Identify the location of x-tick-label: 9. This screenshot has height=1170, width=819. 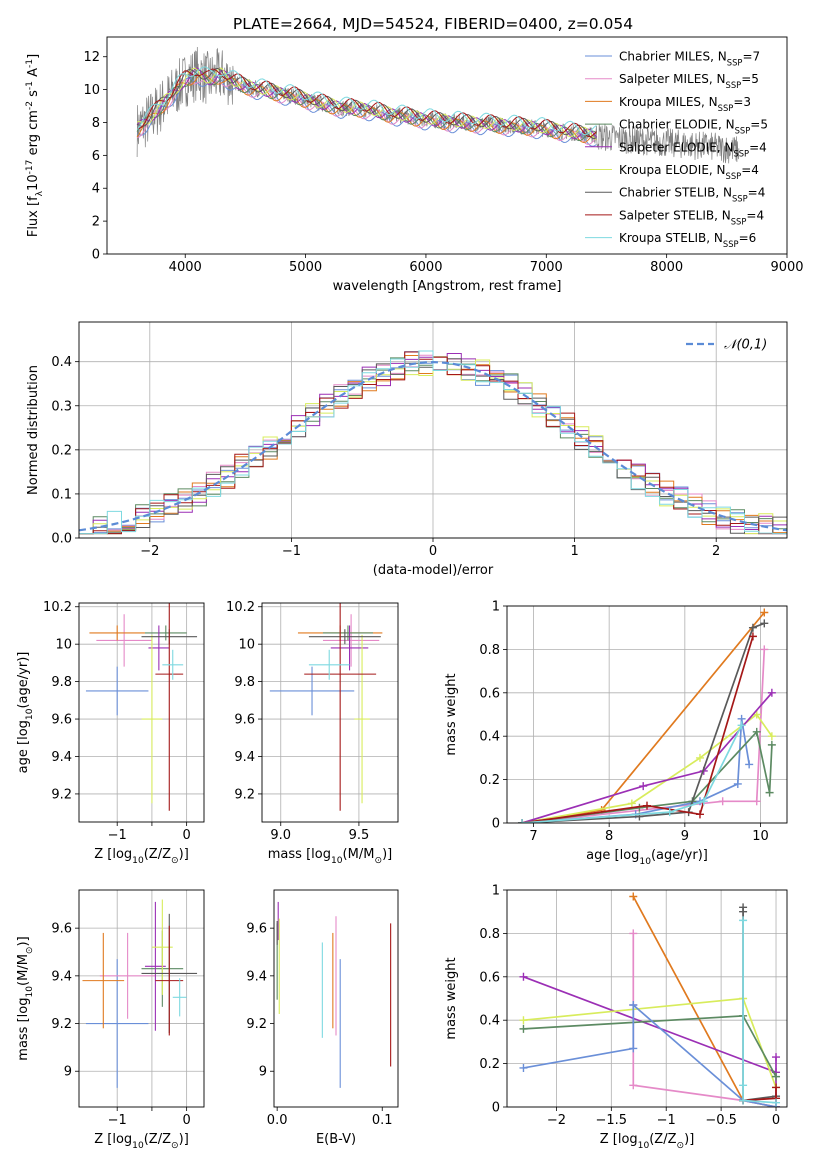
(685, 836).